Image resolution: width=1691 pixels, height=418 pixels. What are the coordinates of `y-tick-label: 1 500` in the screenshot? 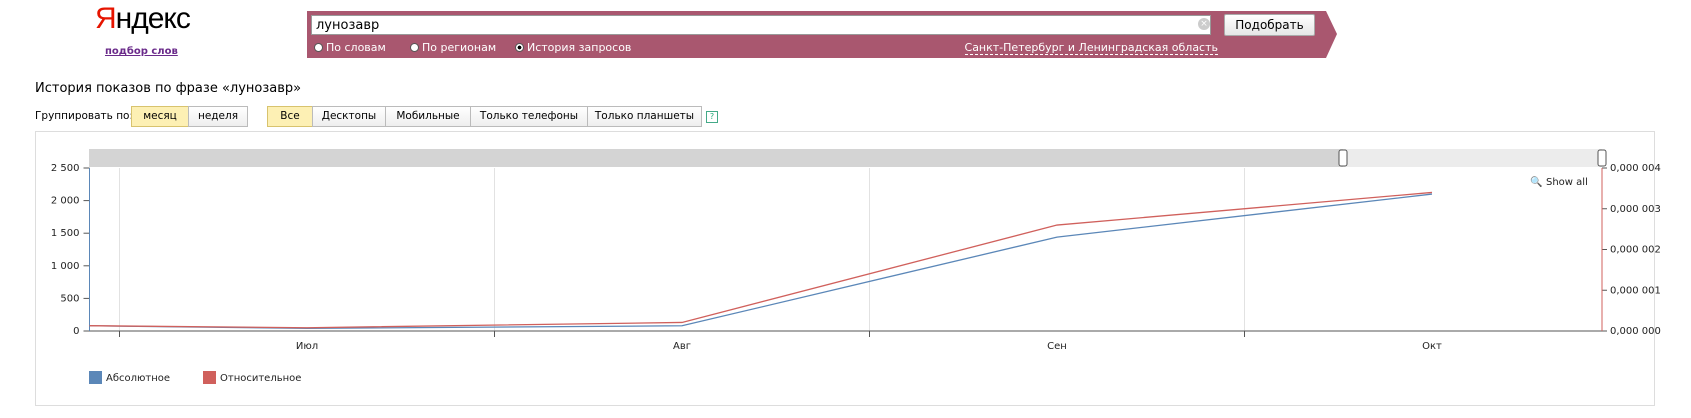 It's located at (65, 233).